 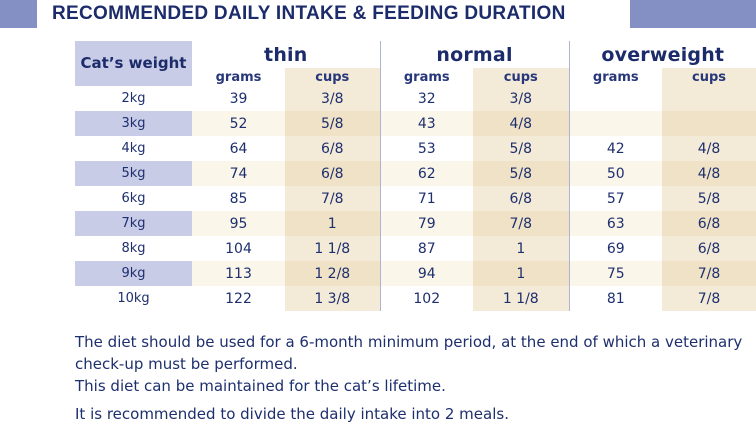 I want to click on normal-grams-cell: 43, so click(x=426, y=123).